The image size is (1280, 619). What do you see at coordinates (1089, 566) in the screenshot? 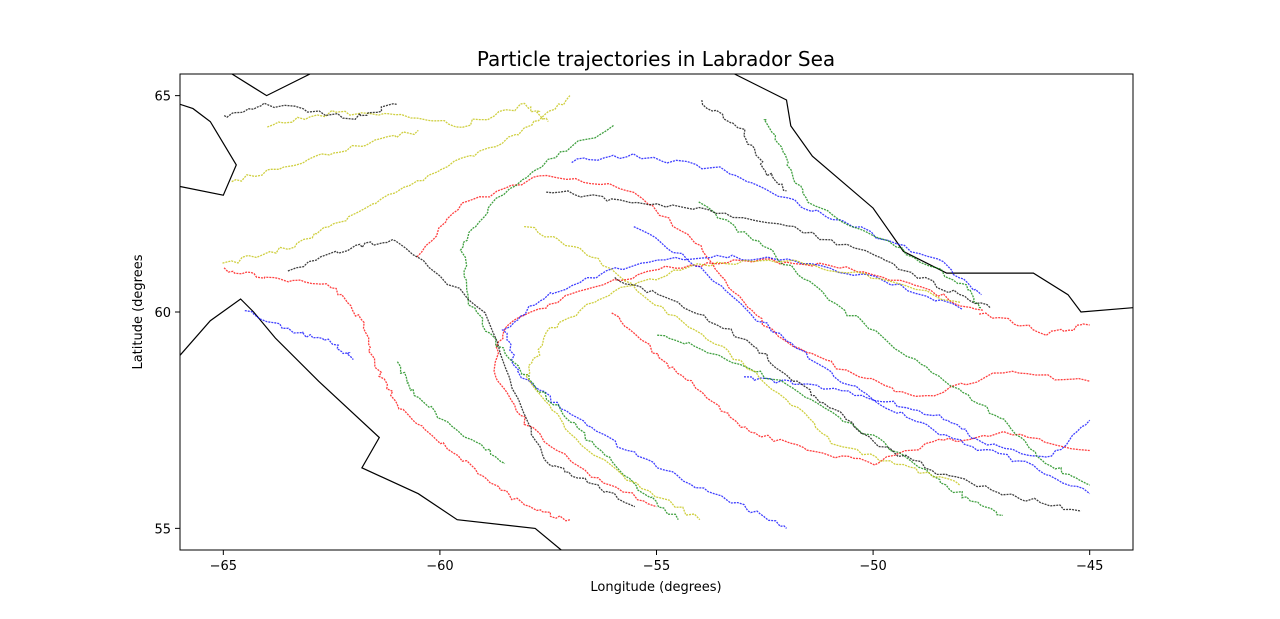
I see `x-tick-label: −45` at bounding box center [1089, 566].